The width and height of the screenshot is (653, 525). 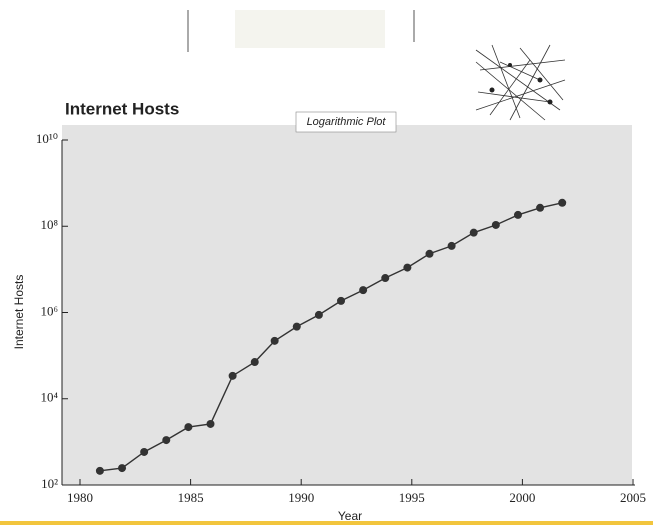 What do you see at coordinates (326, 523) in the screenshot?
I see `bottom-strip` at bounding box center [326, 523].